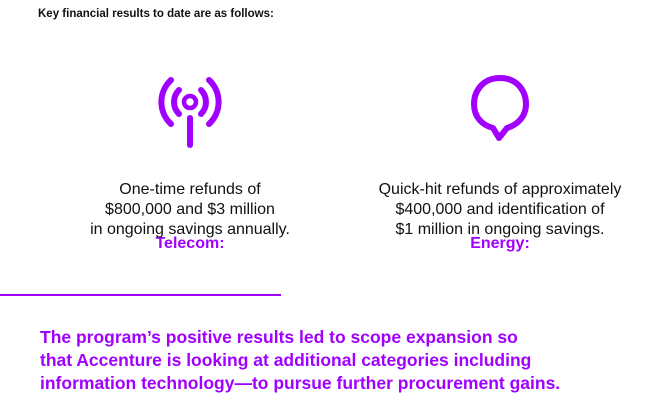 The height and width of the screenshot is (408, 650). What do you see at coordinates (190, 110) in the screenshot?
I see `signal-tower-icon` at bounding box center [190, 110].